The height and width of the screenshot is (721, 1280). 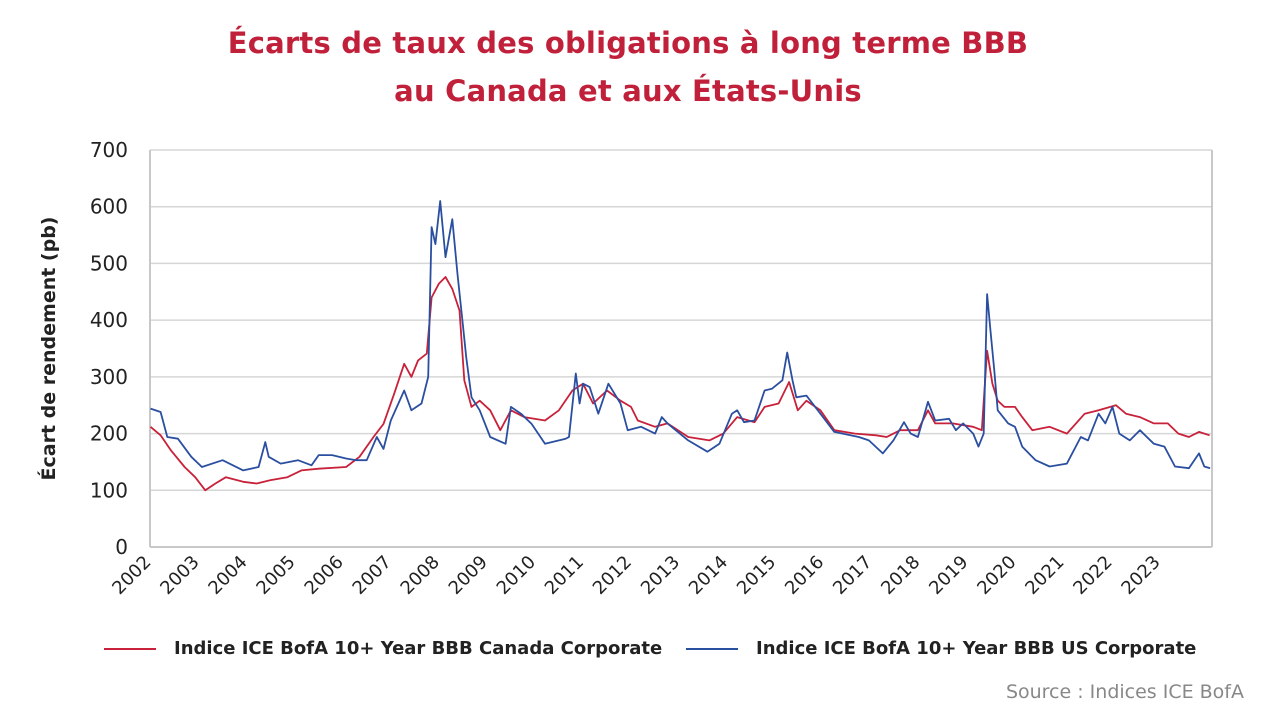 I want to click on x-tick-label: 2010, so click(x=516, y=575).